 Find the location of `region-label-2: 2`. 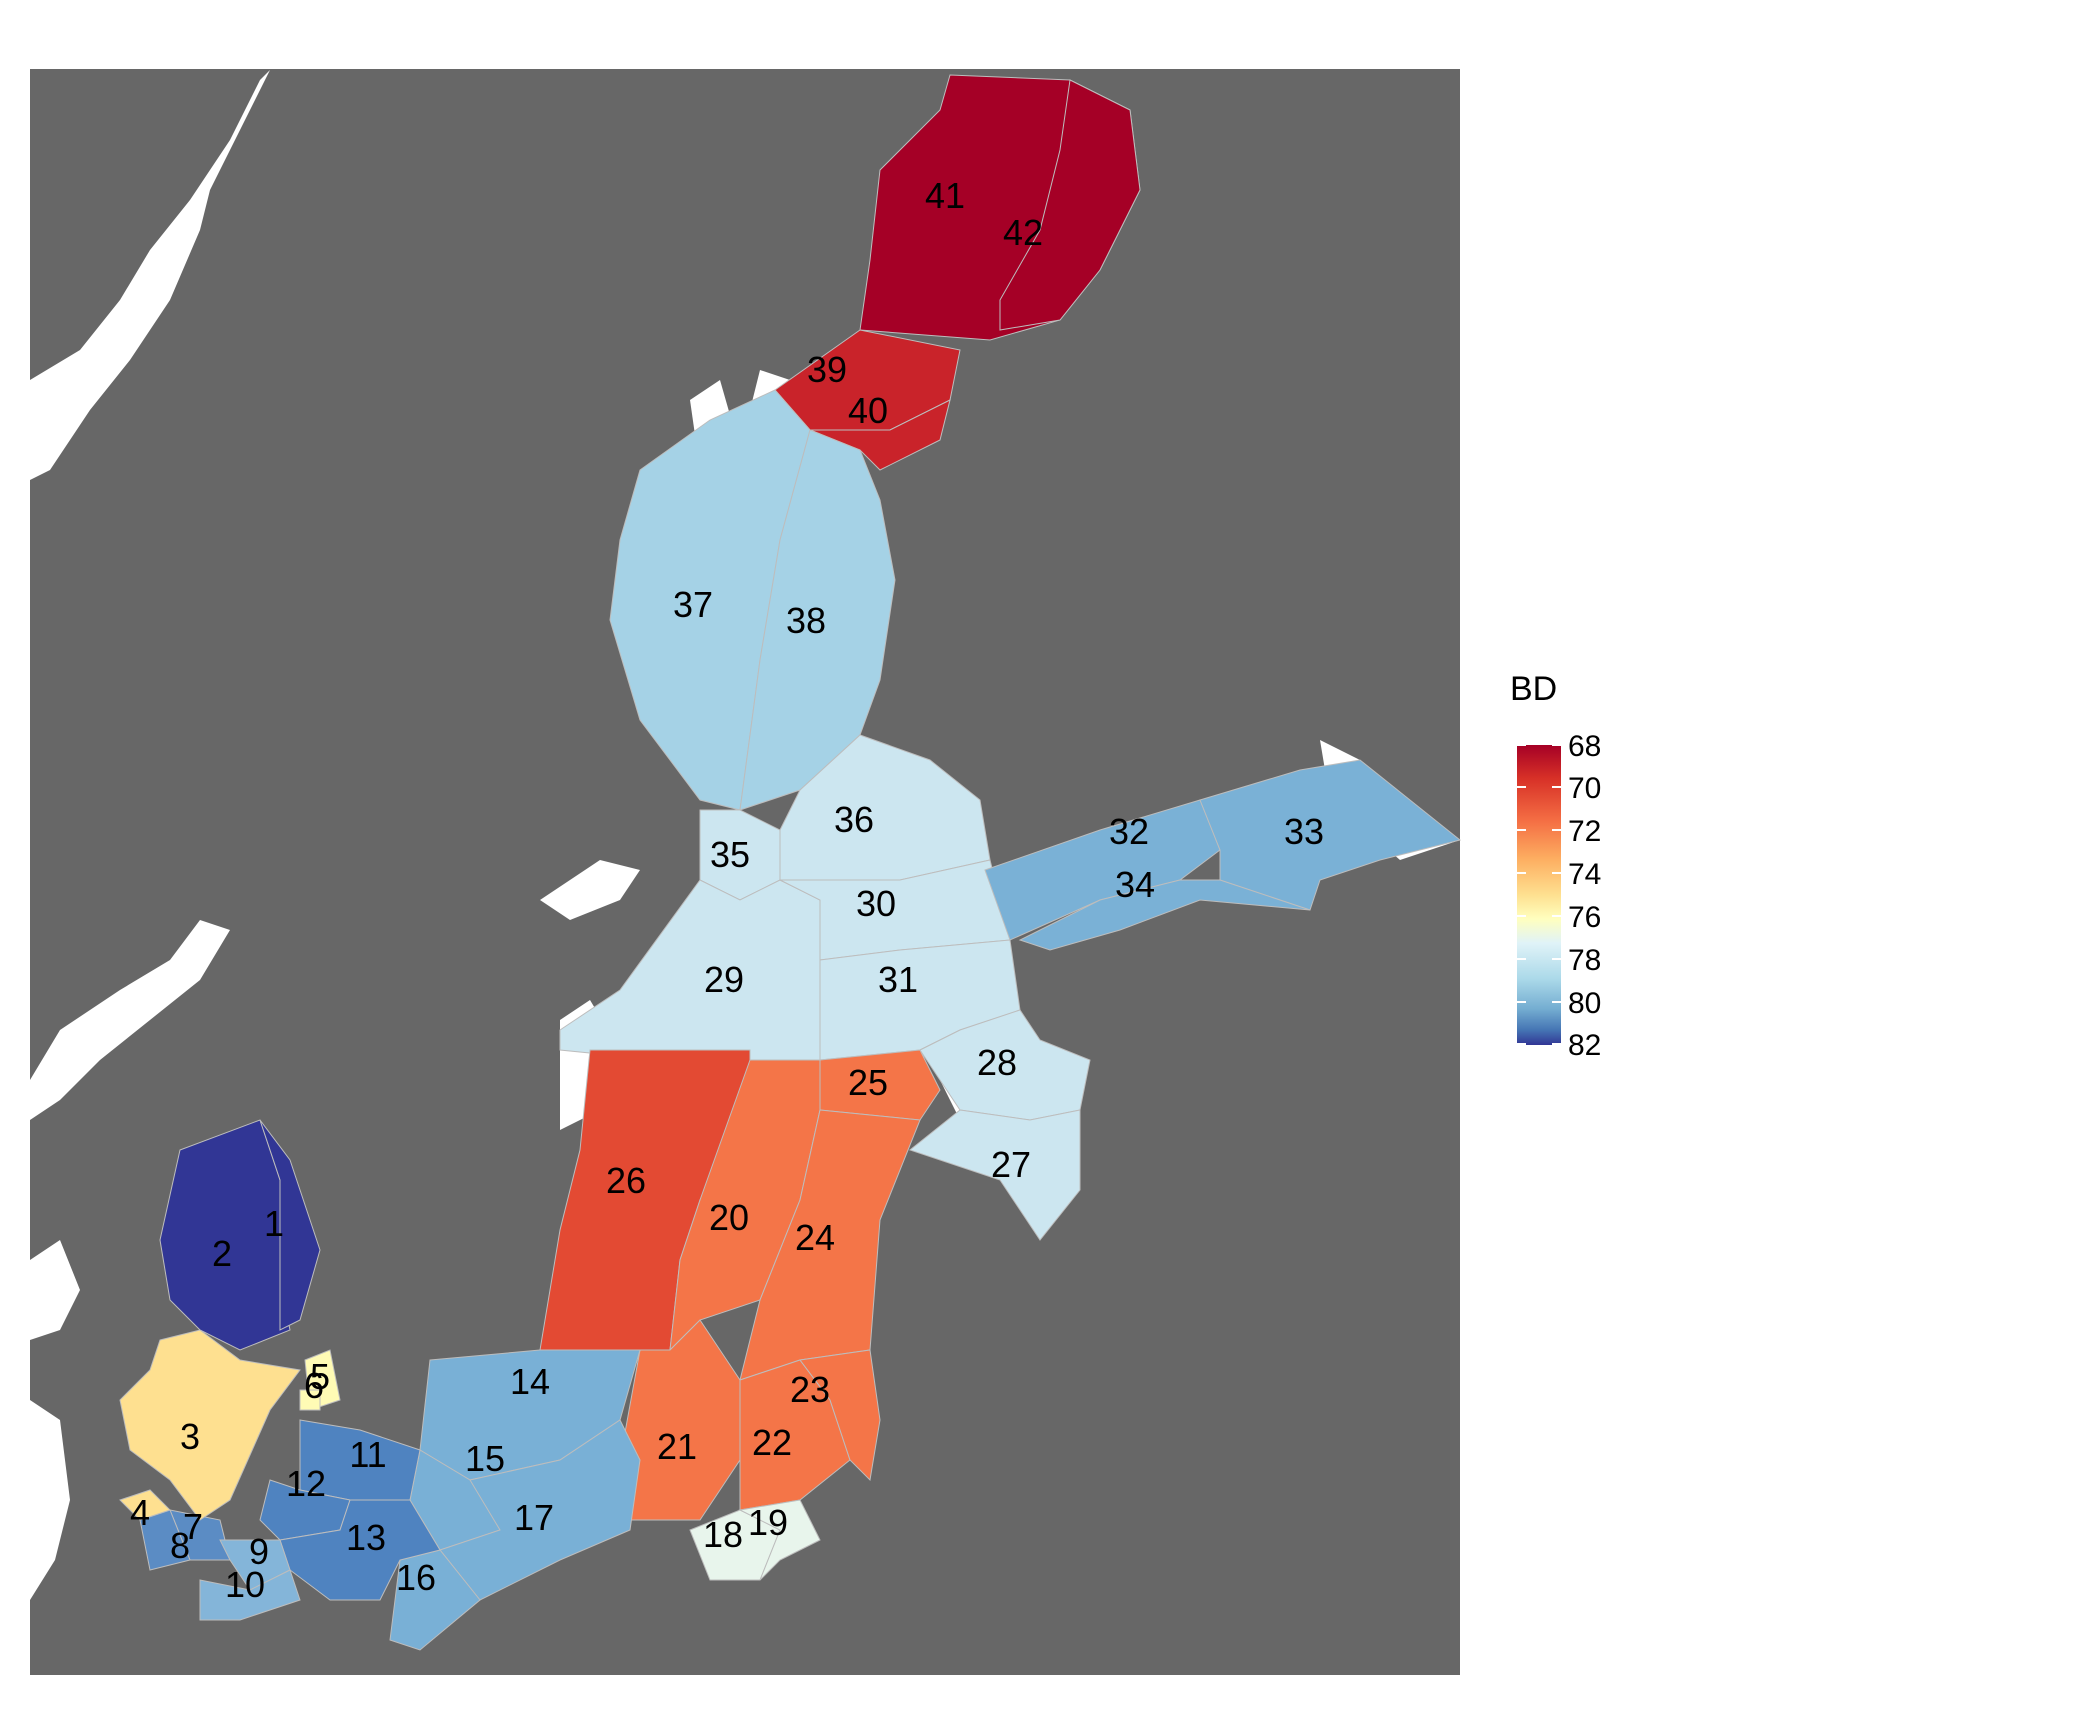

region-label-2: 2 is located at coordinates (222, 1253).